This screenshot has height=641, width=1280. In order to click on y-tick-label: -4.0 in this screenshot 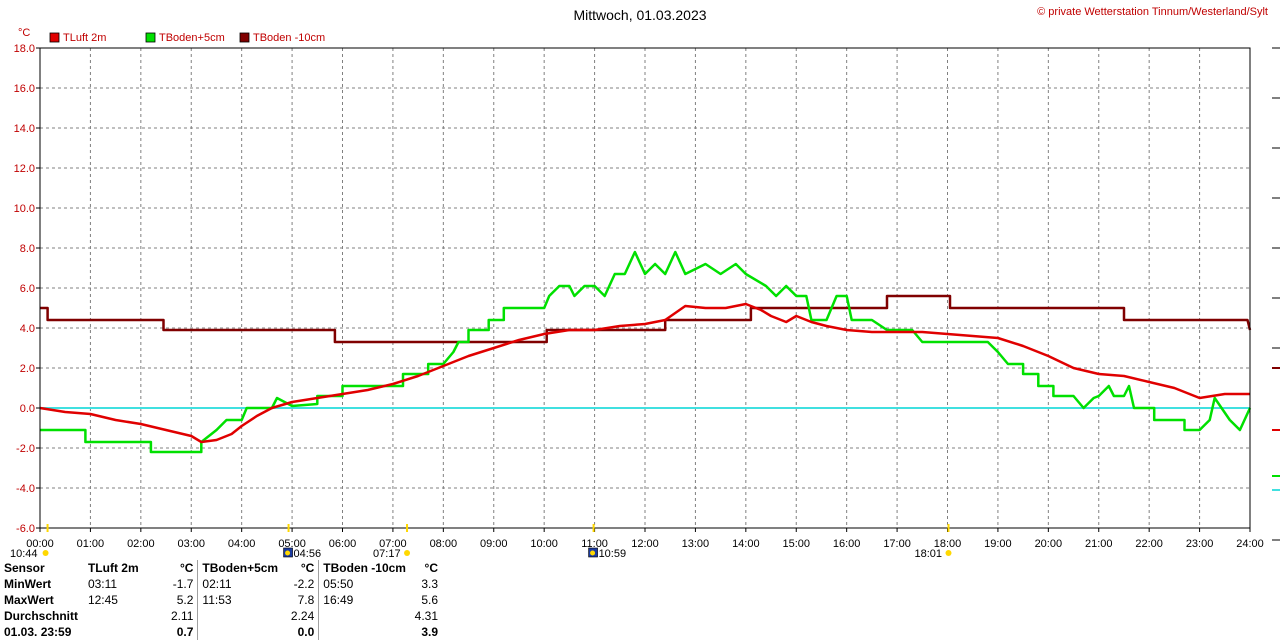, I will do `click(25, 489)`.